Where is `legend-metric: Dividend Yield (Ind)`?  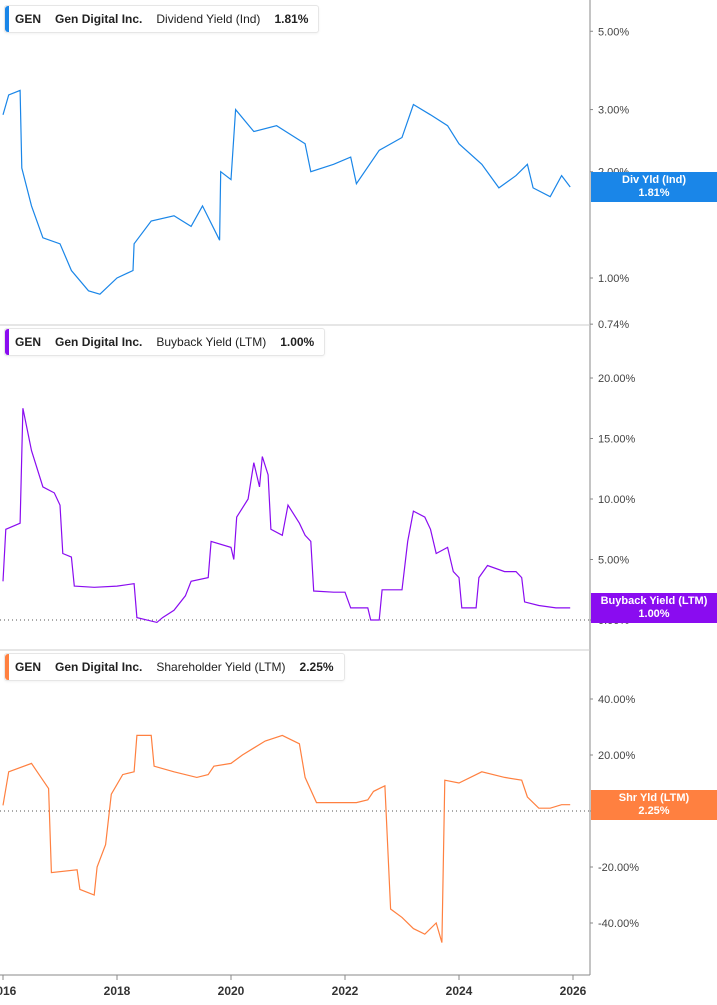
legend-metric: Dividend Yield (Ind) is located at coordinates (208, 19).